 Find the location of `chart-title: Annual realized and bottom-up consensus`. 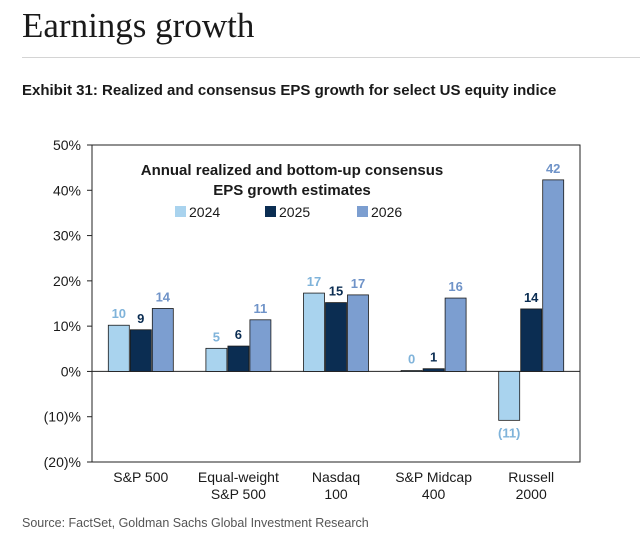

chart-title: Annual realized and bottom-up consensus is located at coordinates (292, 170).